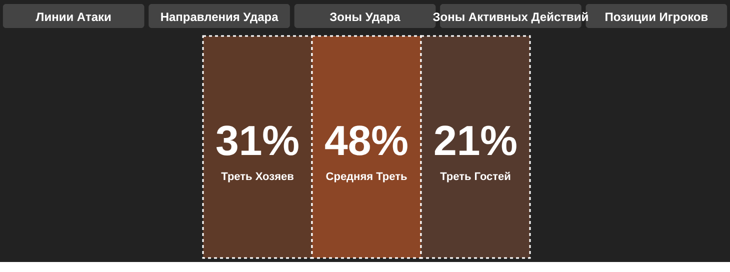 The height and width of the screenshot is (272, 730). Describe the element at coordinates (475, 140) in the screenshot. I see `data-label: 21%` at that location.